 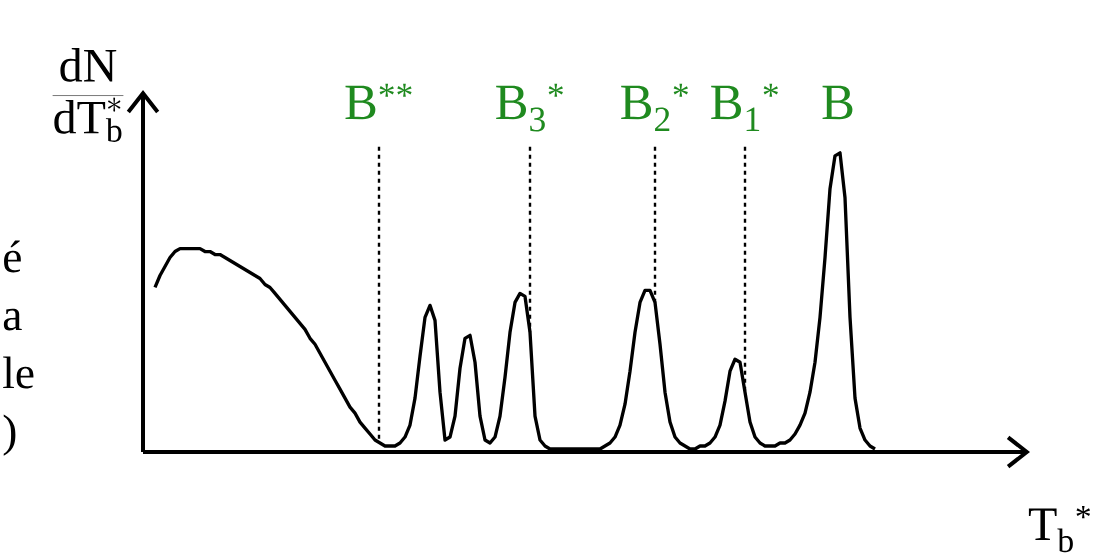 I want to click on text: B$_{3}$*, so click(x=529, y=107).